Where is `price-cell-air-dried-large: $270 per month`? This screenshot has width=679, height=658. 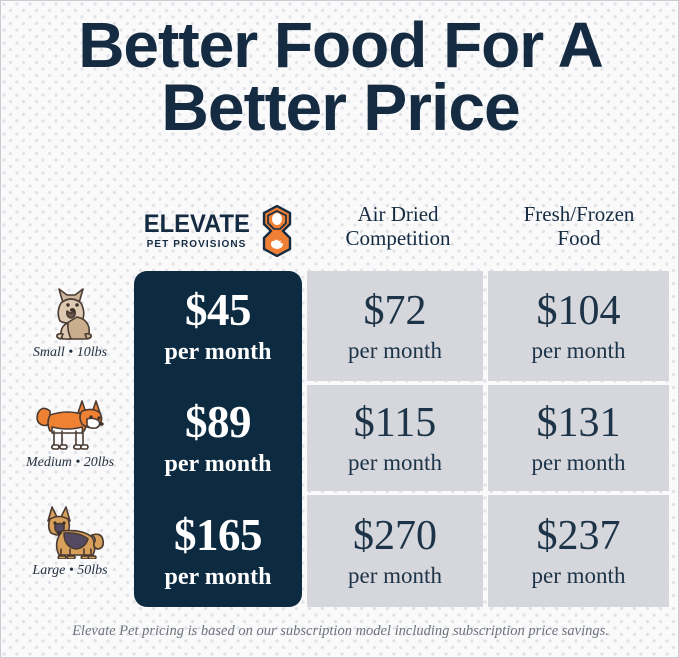 price-cell-air-dried-large: $270 per month is located at coordinates (395, 551).